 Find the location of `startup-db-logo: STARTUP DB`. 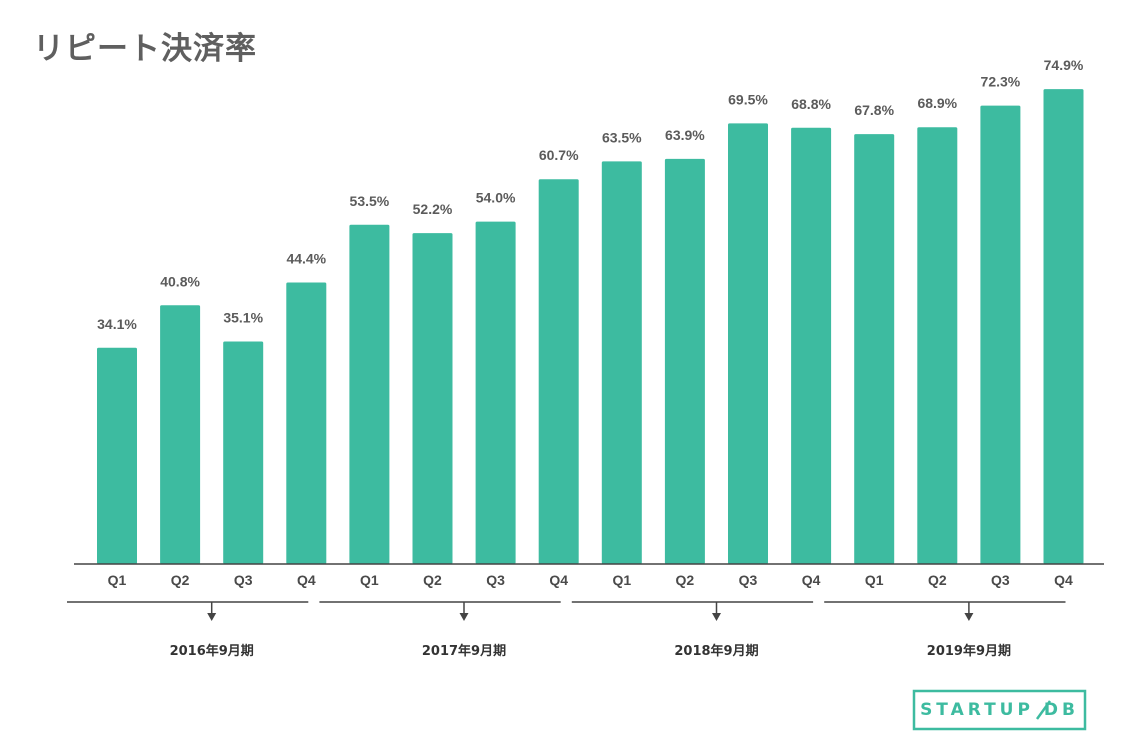

startup-db-logo: STARTUP DB is located at coordinates (999, 710).